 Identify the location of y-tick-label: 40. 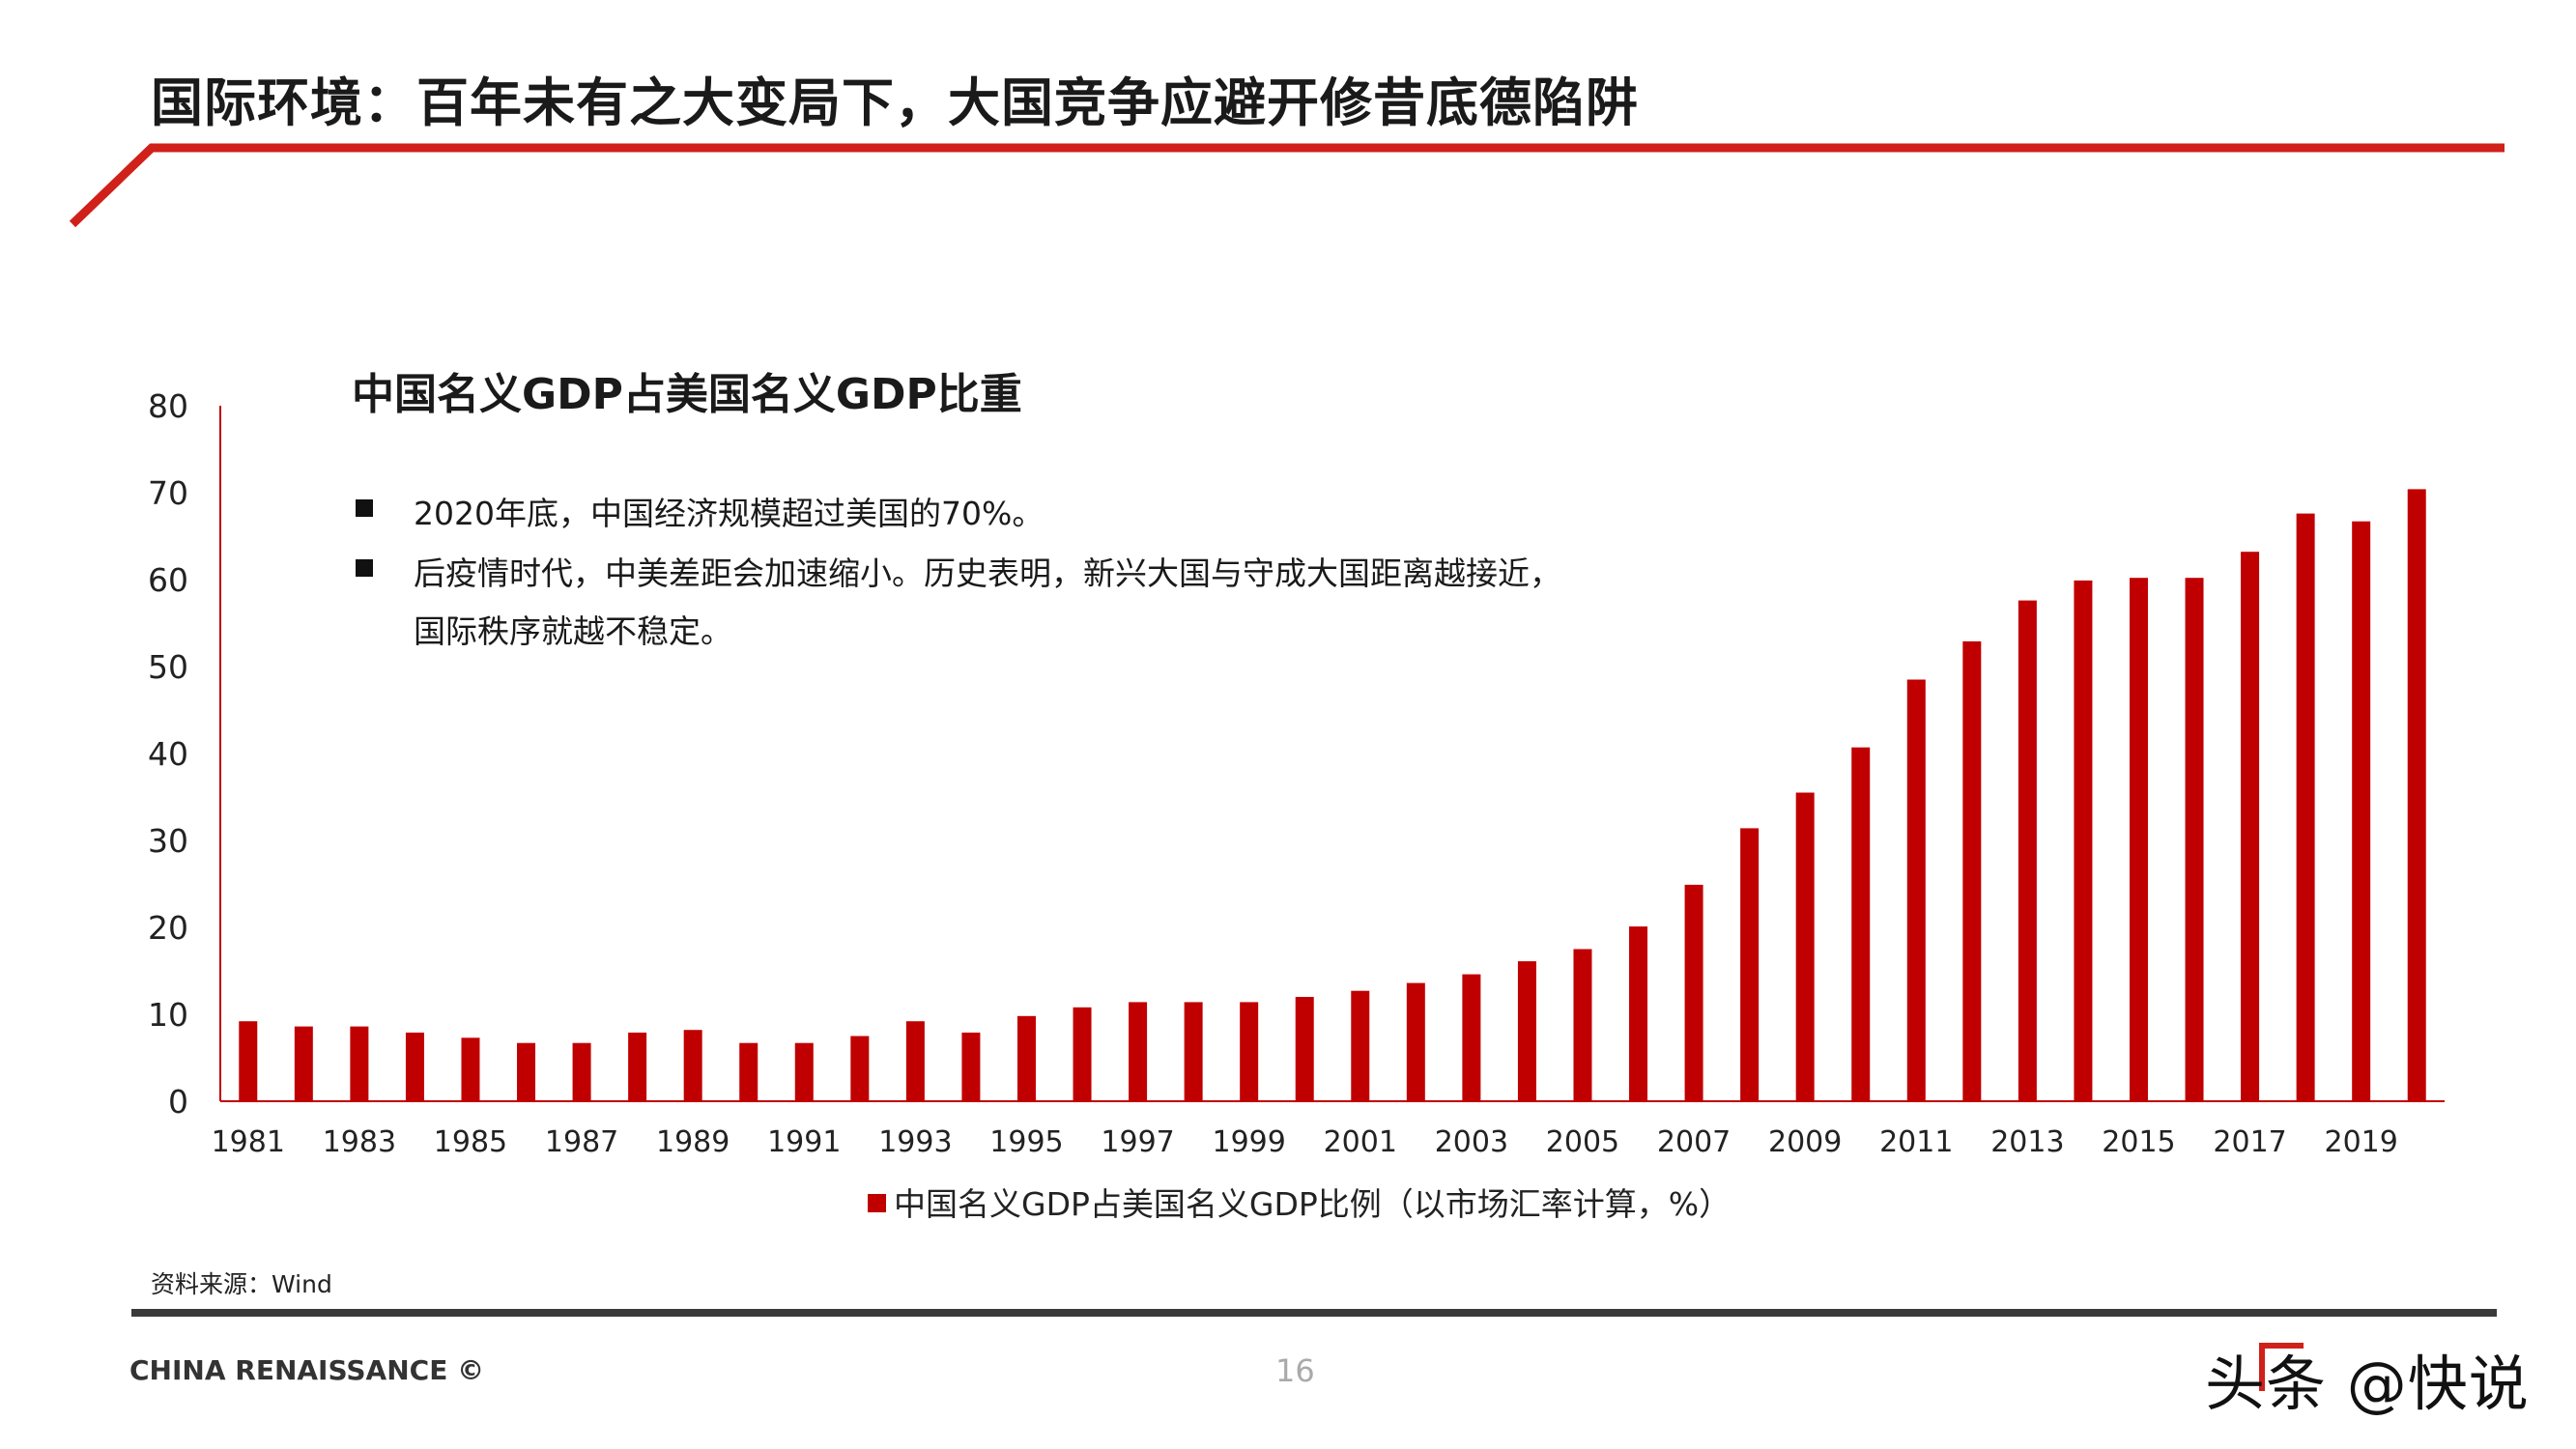
(168, 754).